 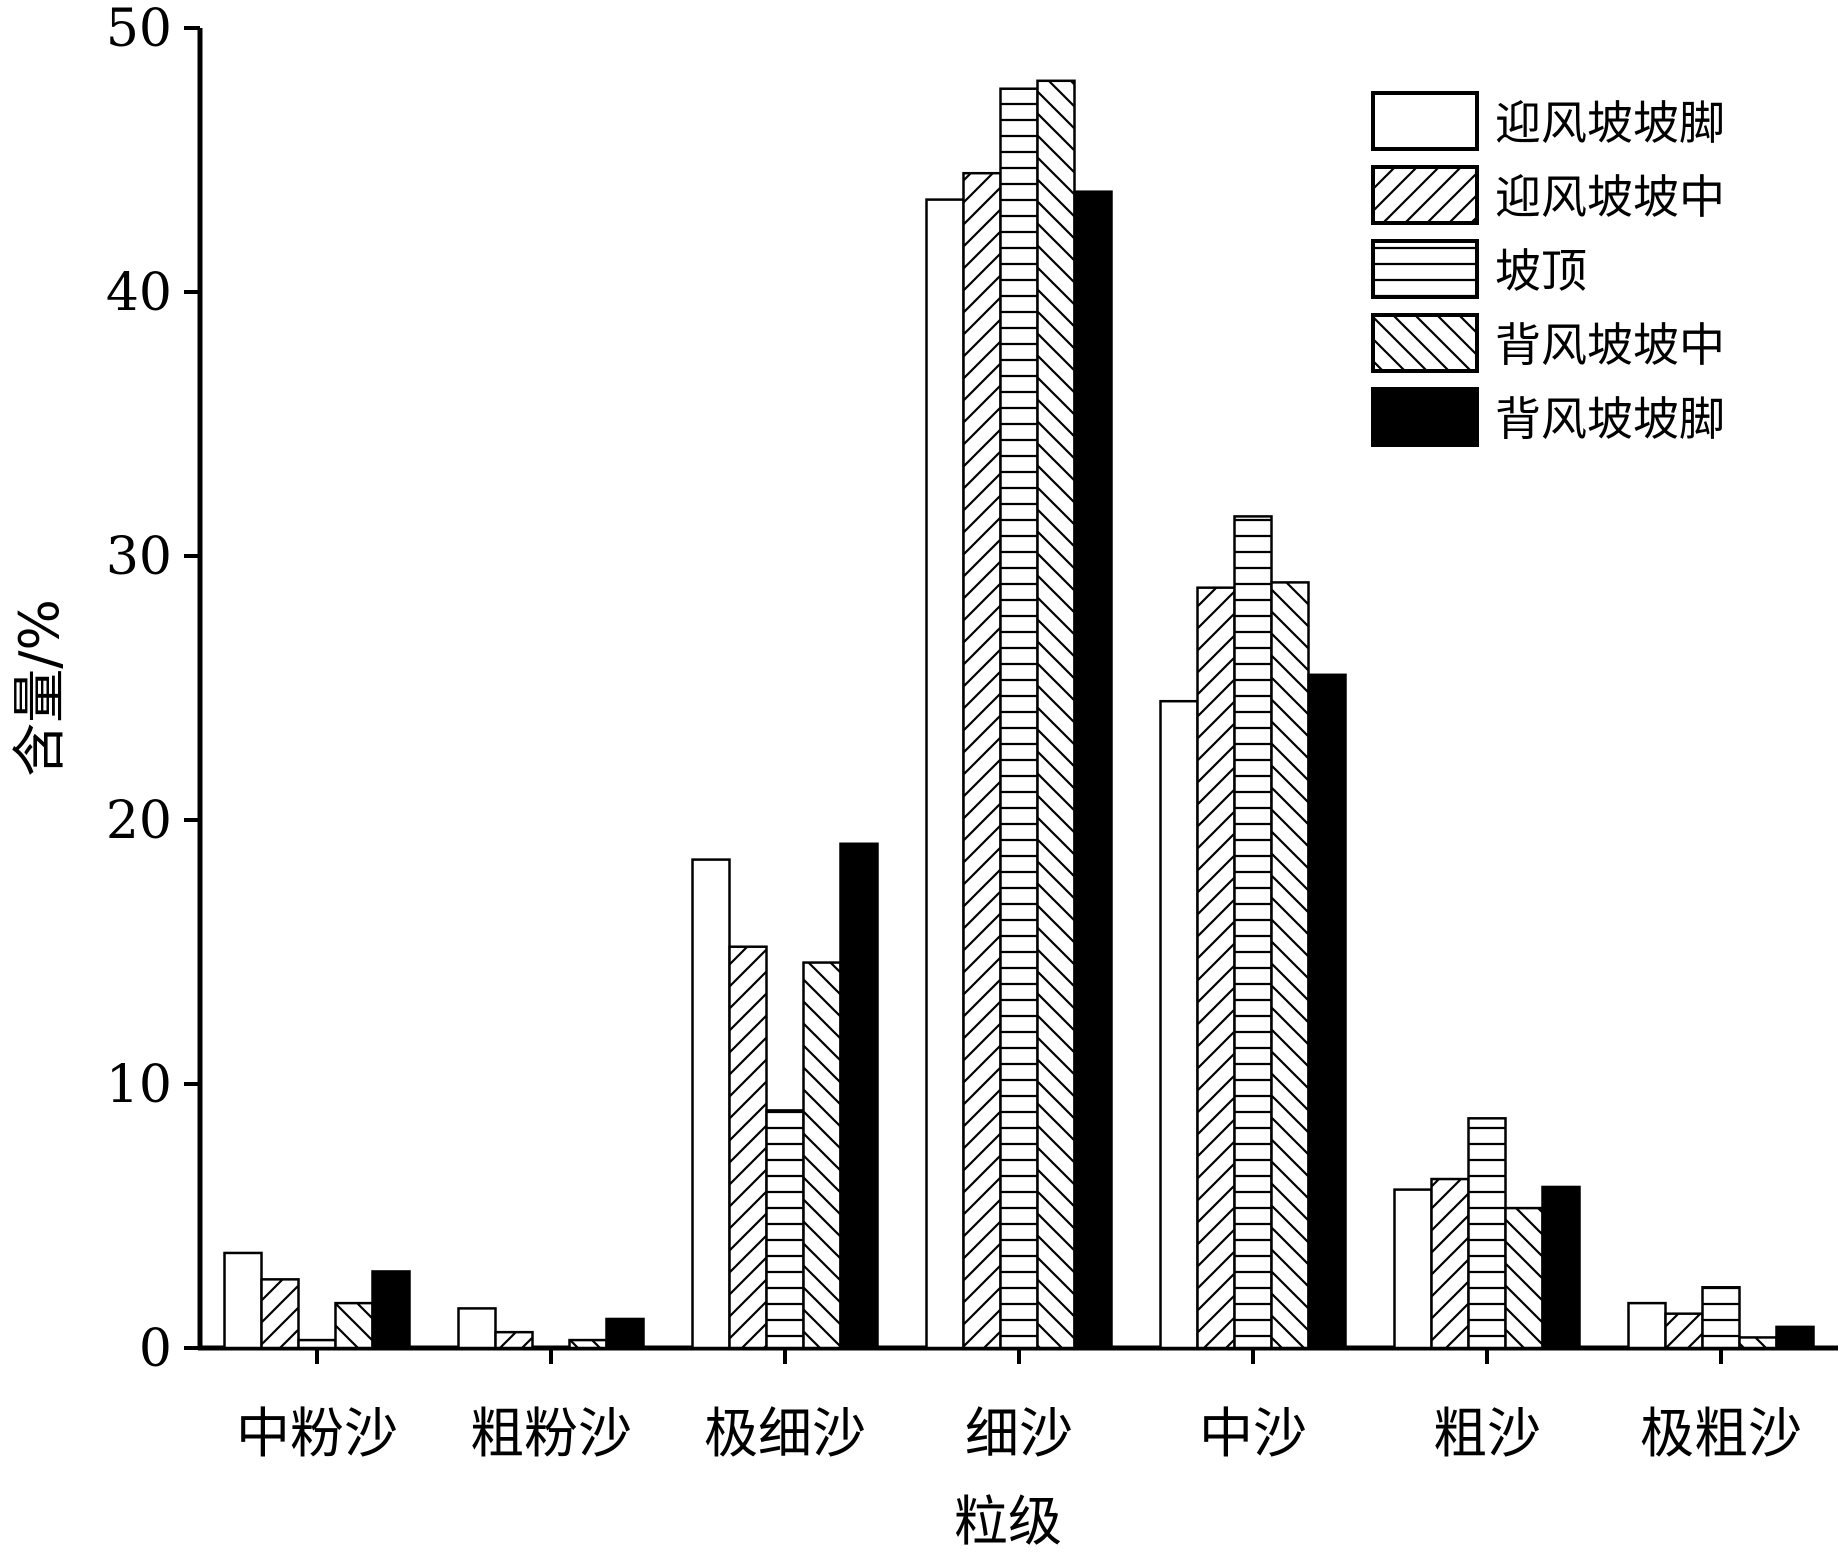 I want to click on x-tick-label: 中沙, so click(x=1253, y=1433).